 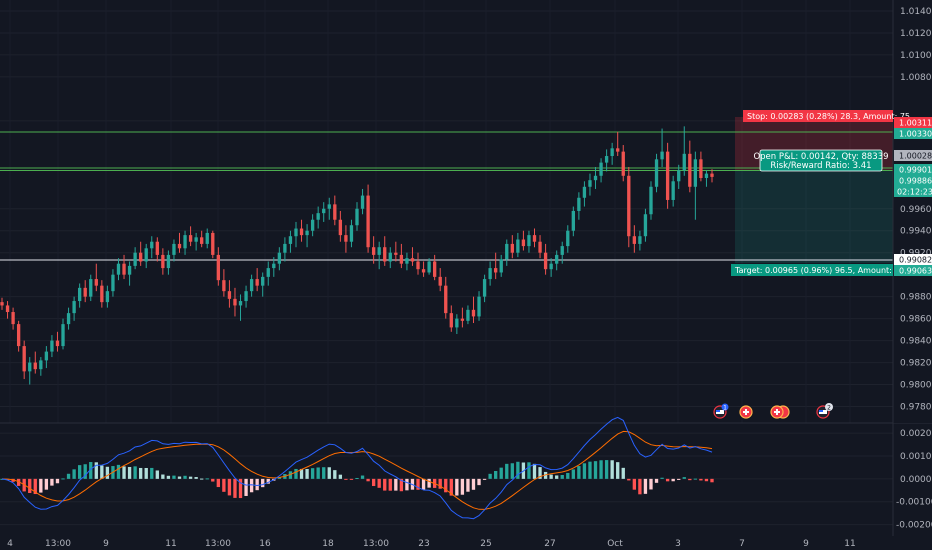 I want to click on stop-level-tag: 1.00311, so click(x=913, y=122).